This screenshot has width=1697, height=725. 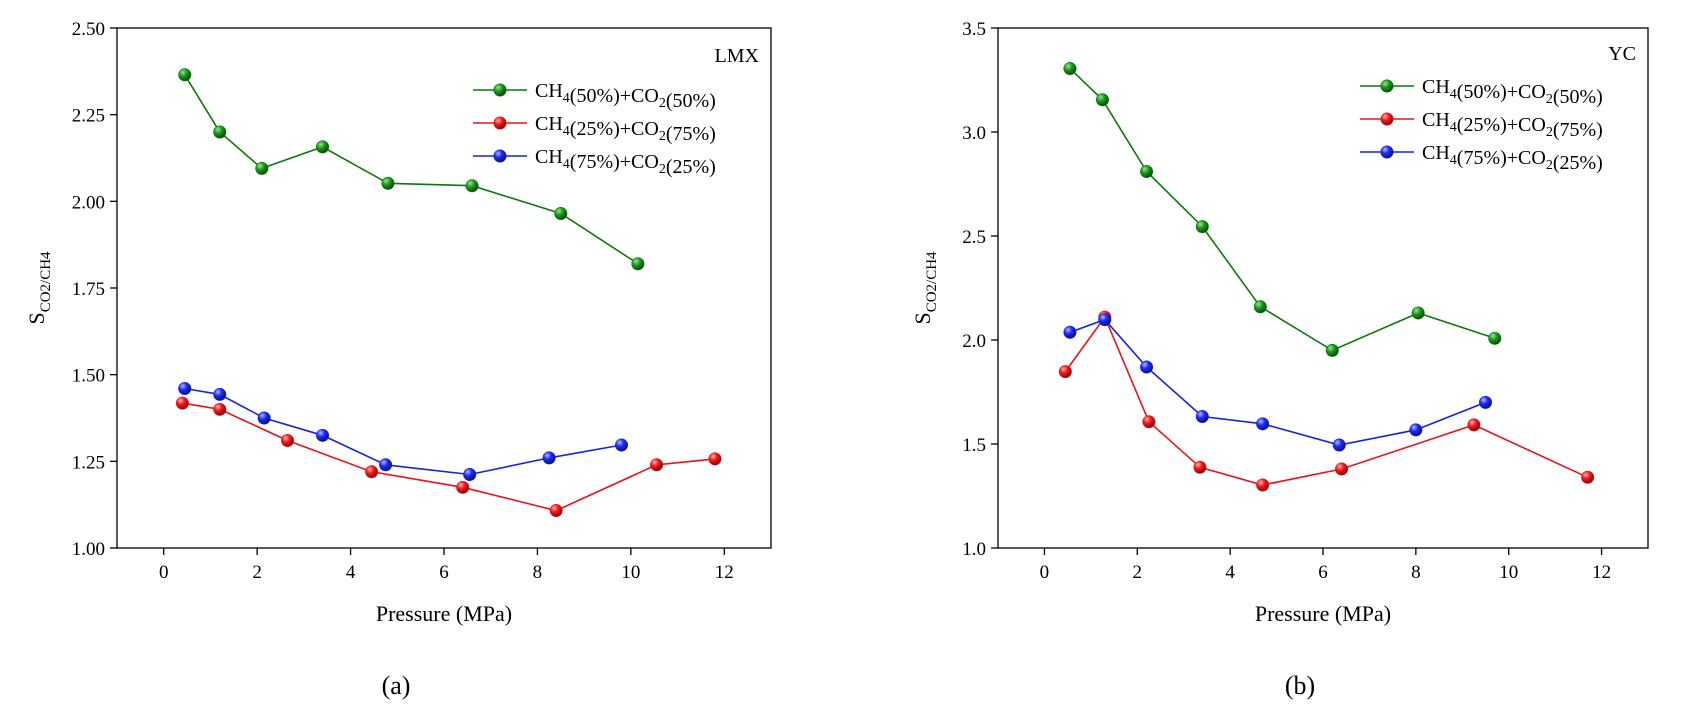 I want to click on y-tick-label: 2.50, so click(x=88, y=29).